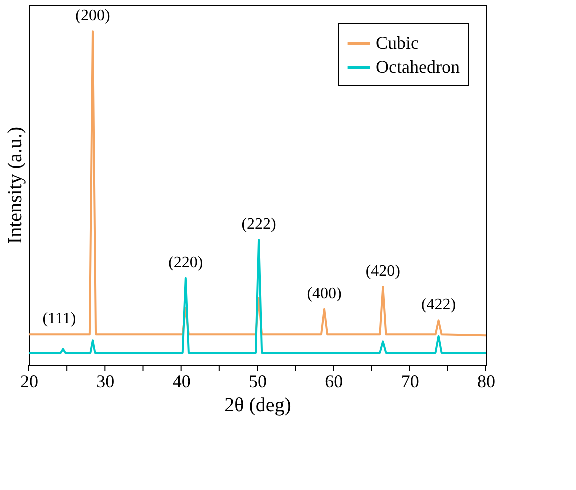 This screenshot has height=490, width=576. I want to click on annotation: (422), so click(438, 305).